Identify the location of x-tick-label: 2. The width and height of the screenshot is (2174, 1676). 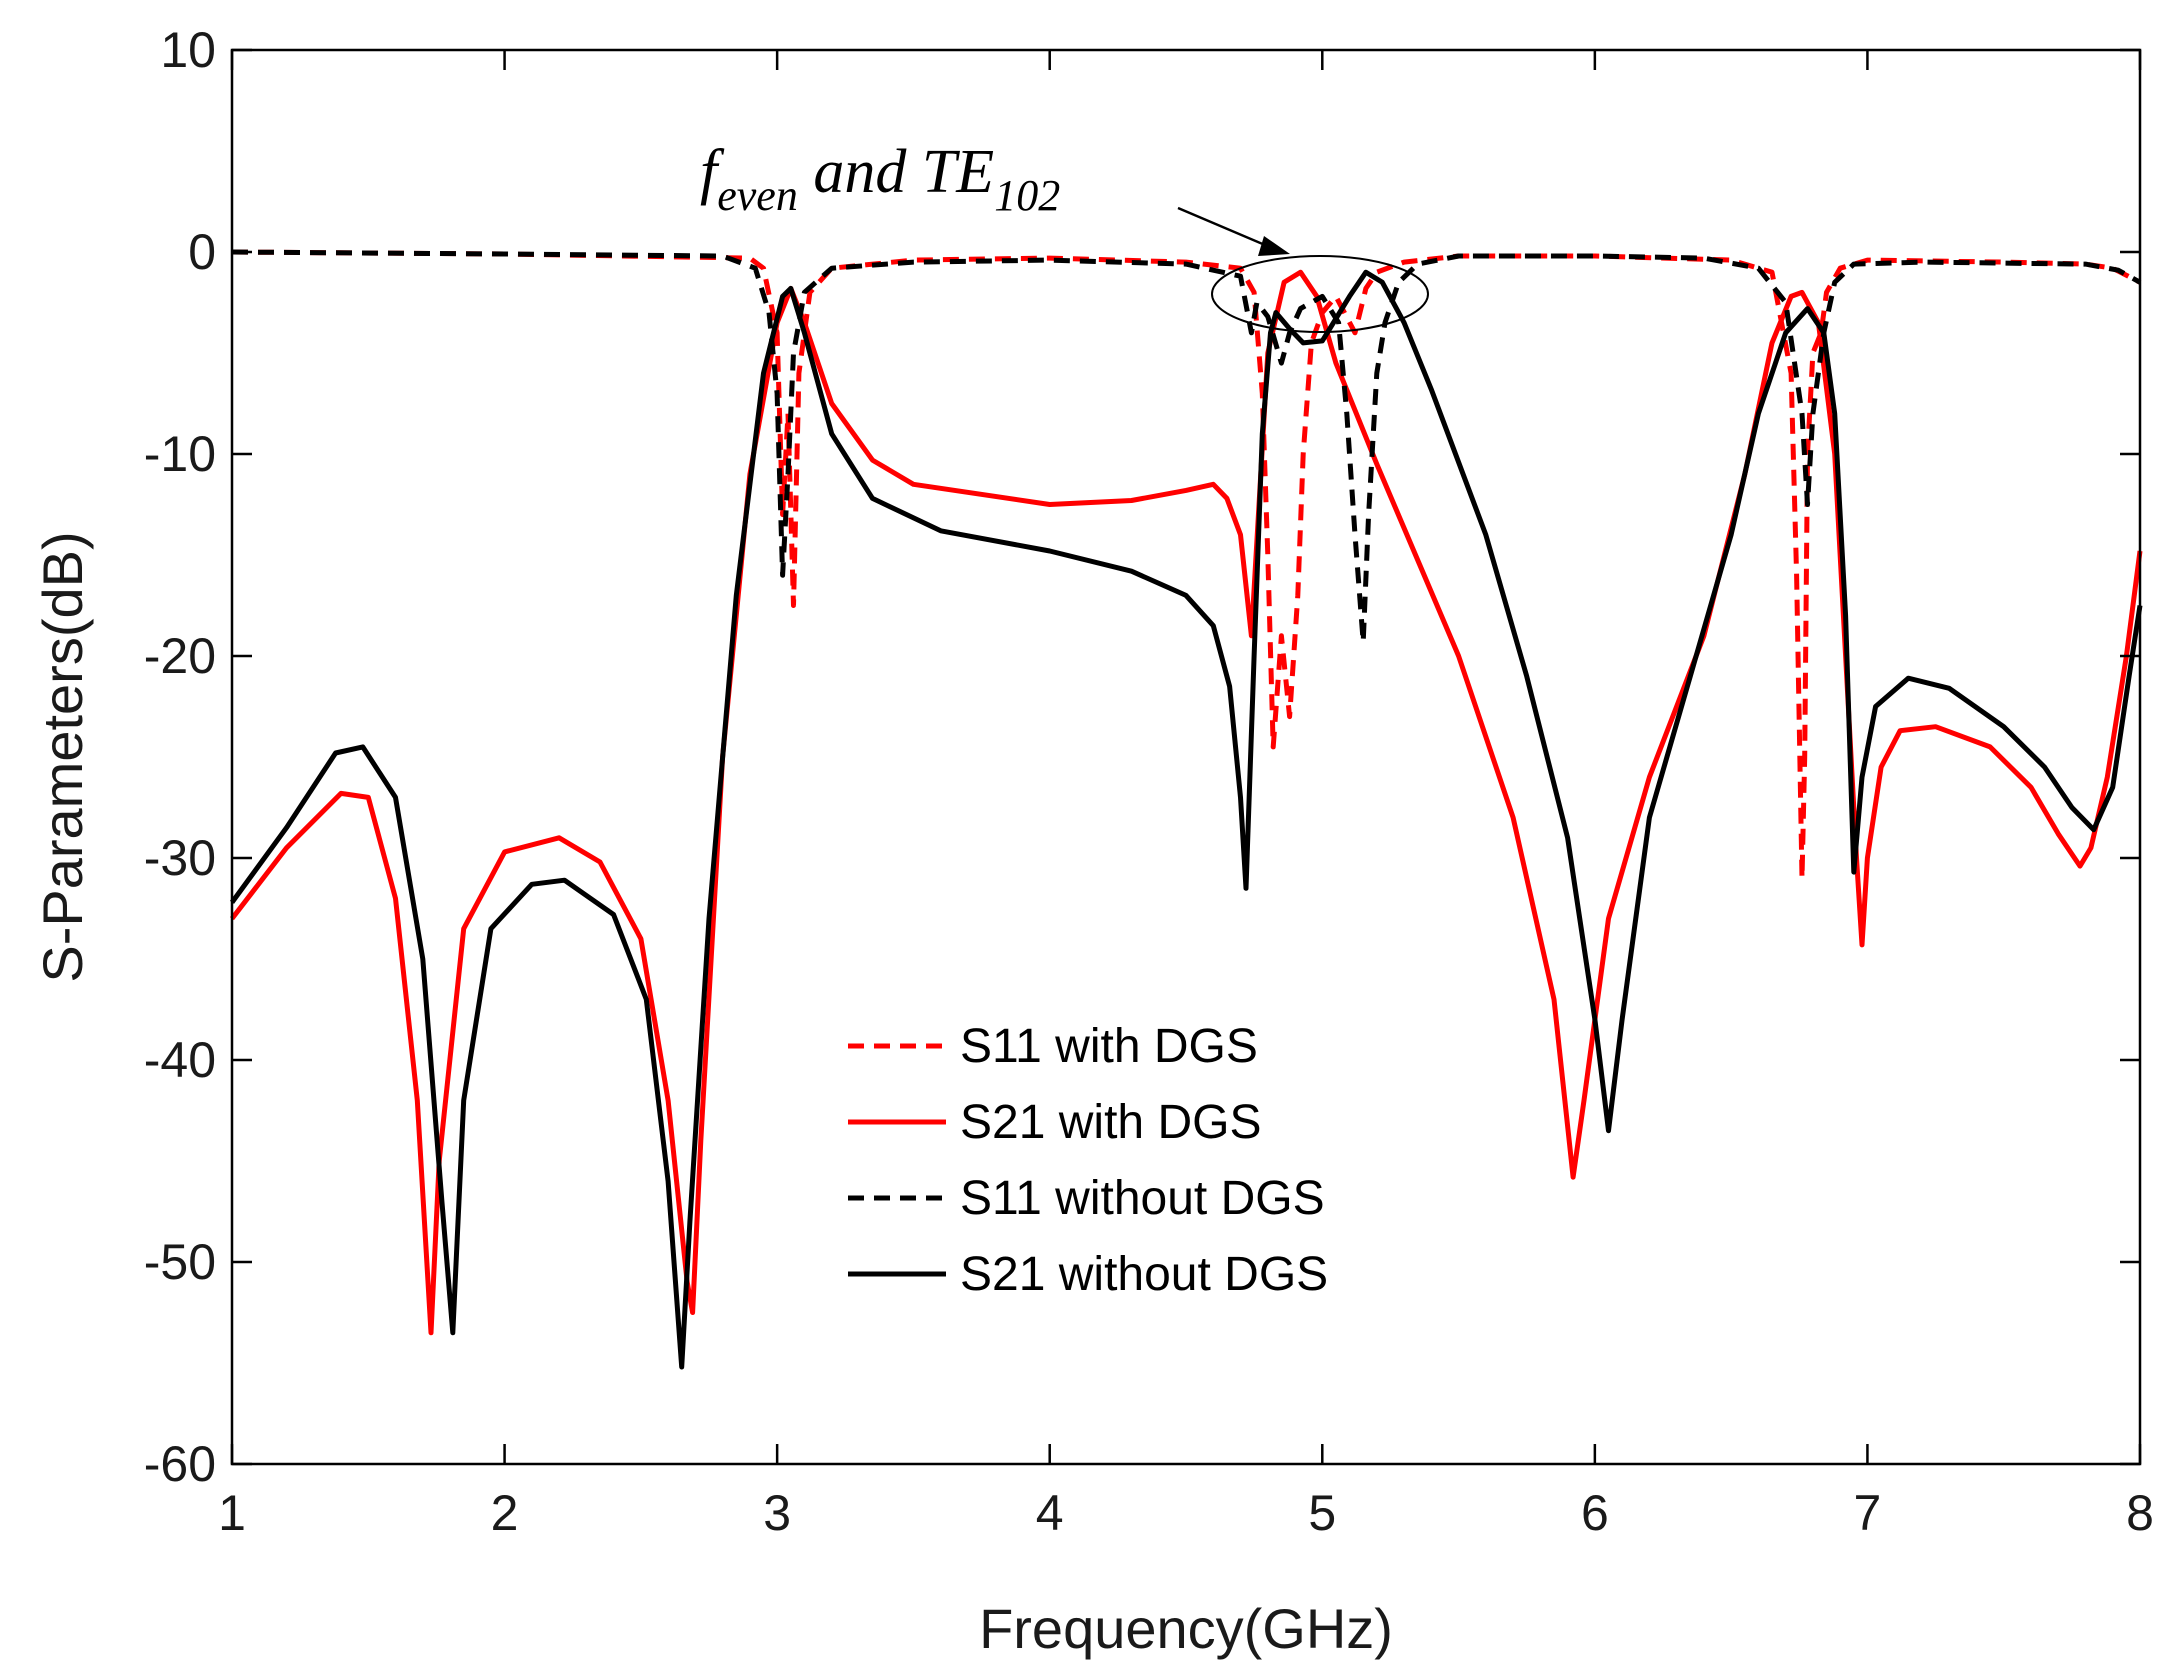
(505, 1513).